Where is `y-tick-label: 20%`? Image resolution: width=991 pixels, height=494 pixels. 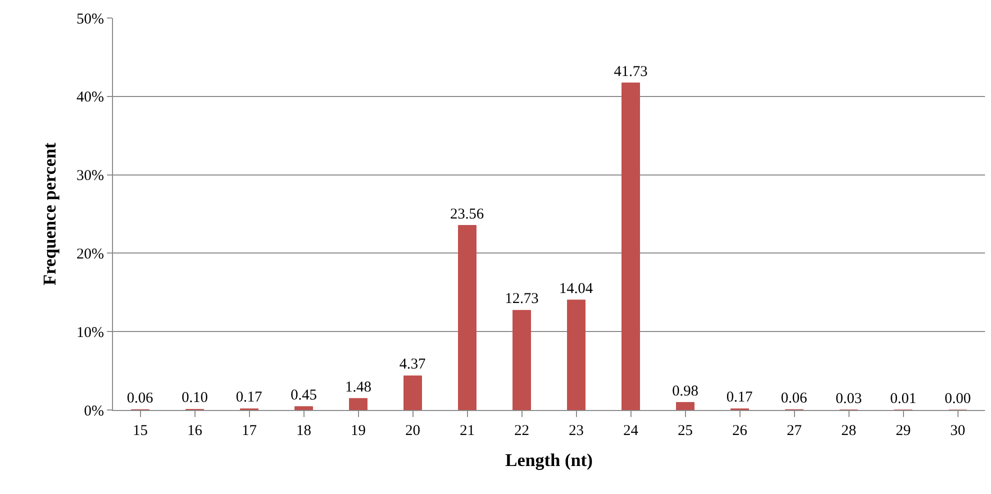 y-tick-label: 20% is located at coordinates (90, 254).